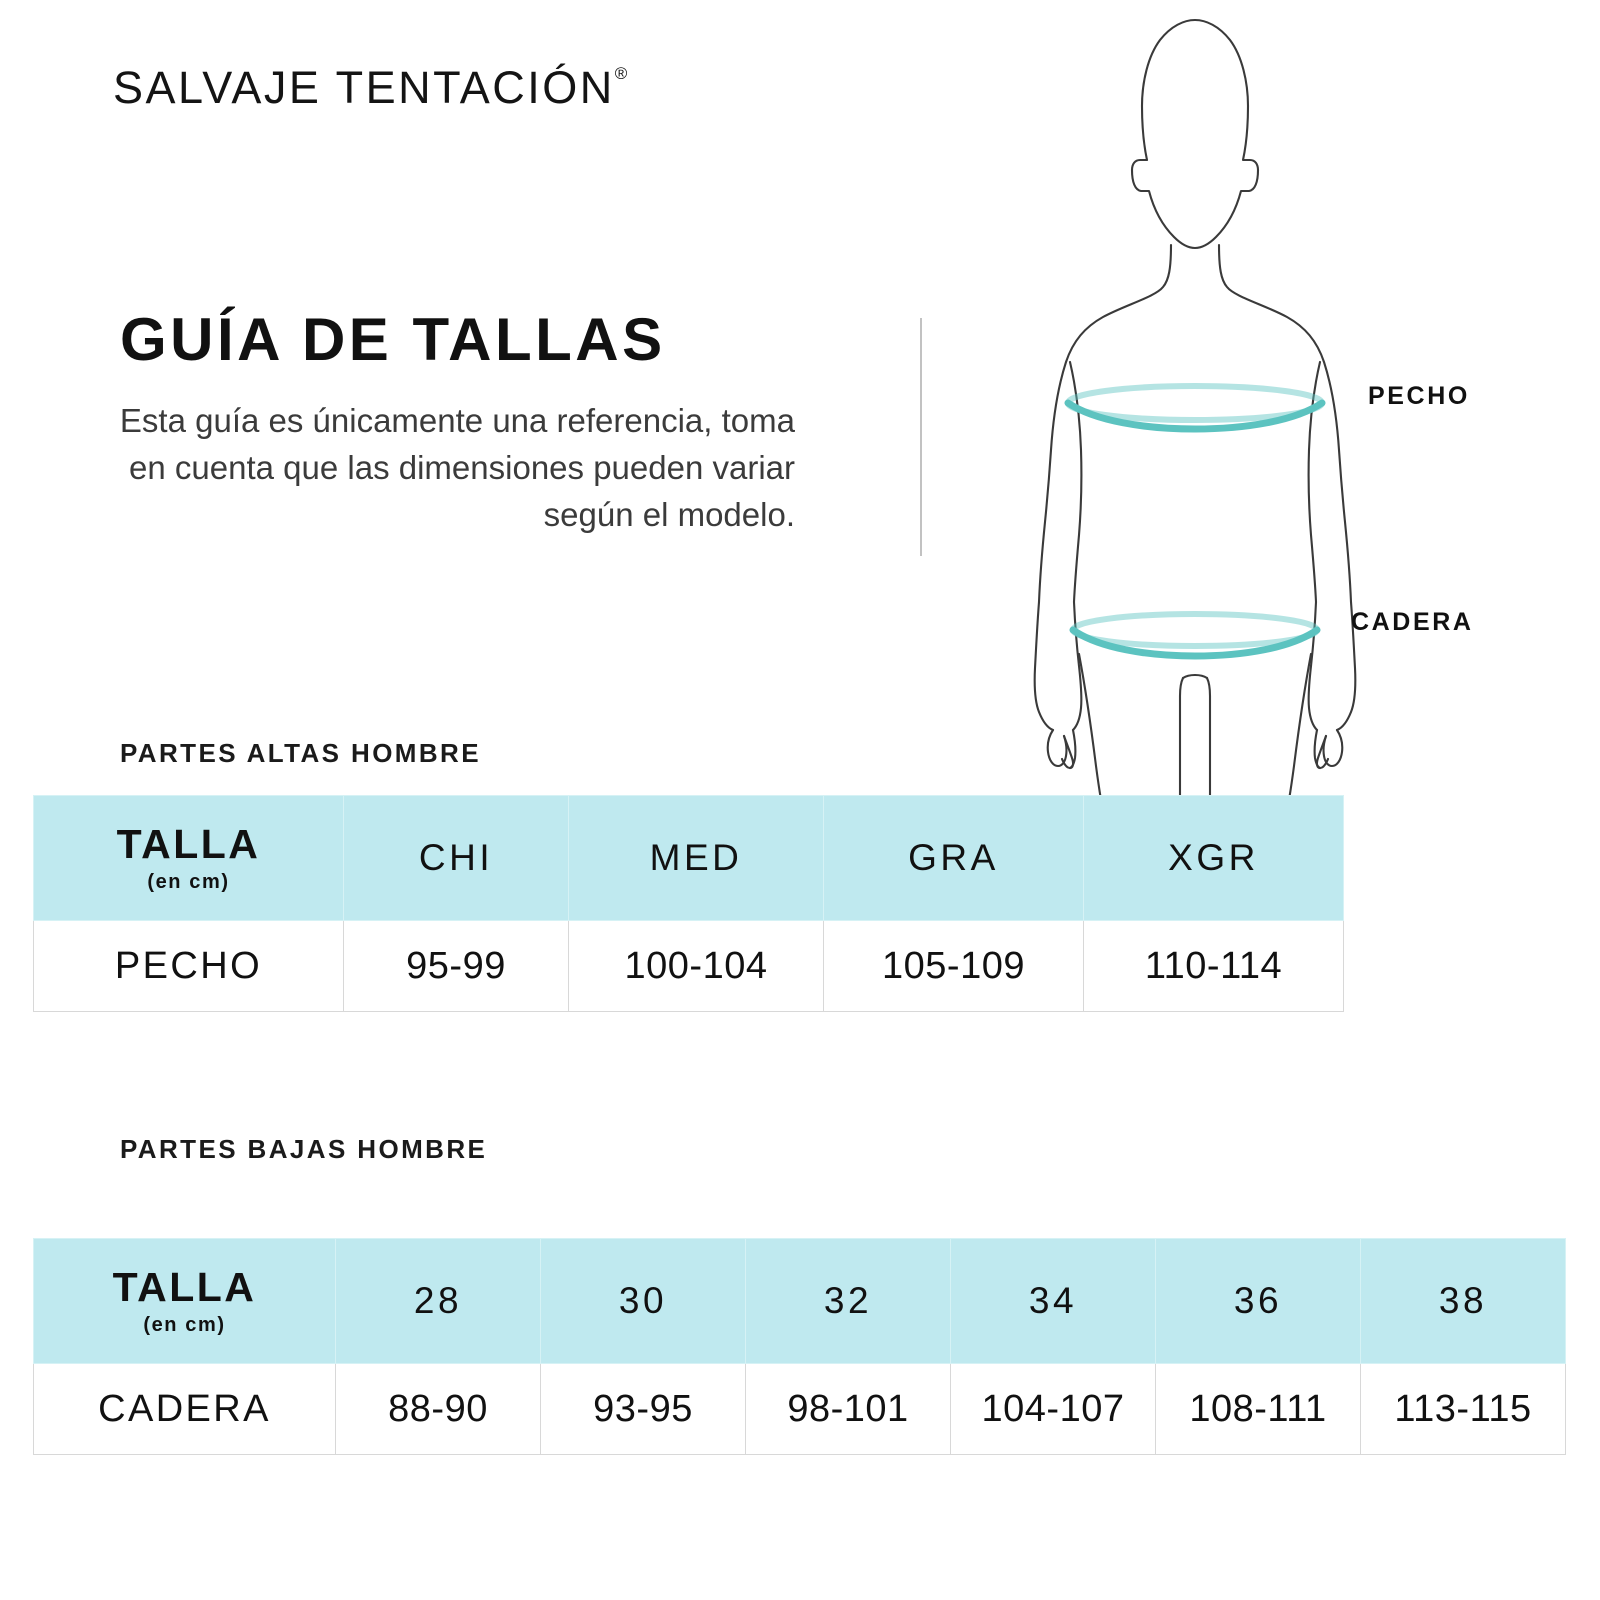  I want to click on table-row: PECHO 95-99 100-104 105-109 110-114, so click(688, 966).